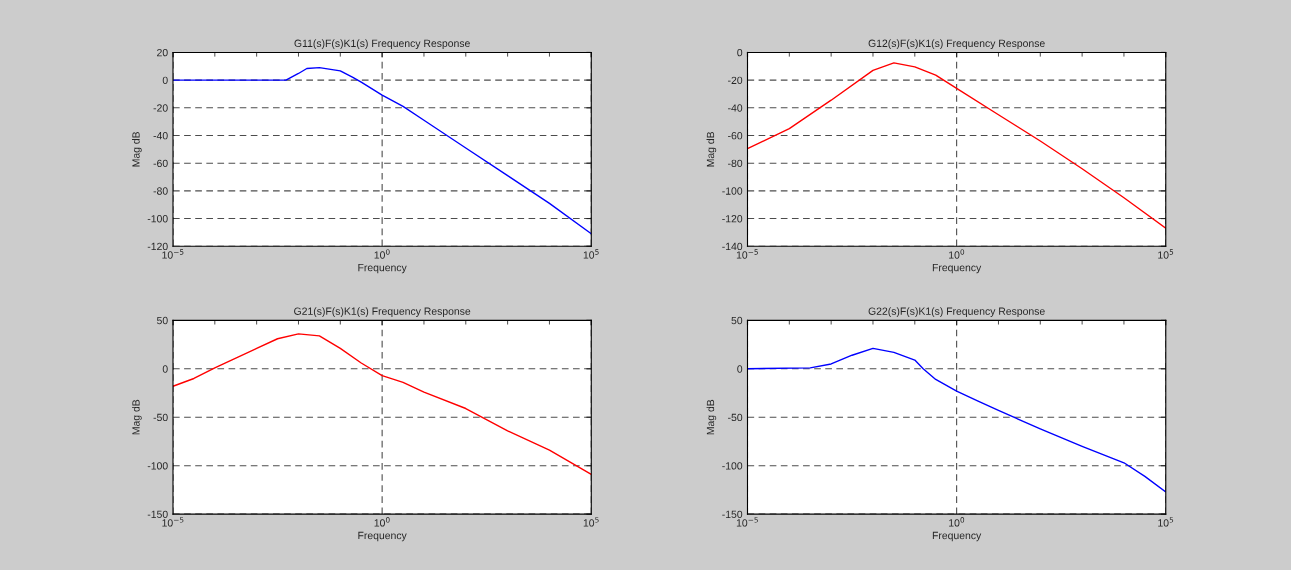 The image size is (1291, 570). What do you see at coordinates (956, 312) in the screenshot?
I see `chart-title: G22(s)F(s)K1(s) Frequency Response` at bounding box center [956, 312].